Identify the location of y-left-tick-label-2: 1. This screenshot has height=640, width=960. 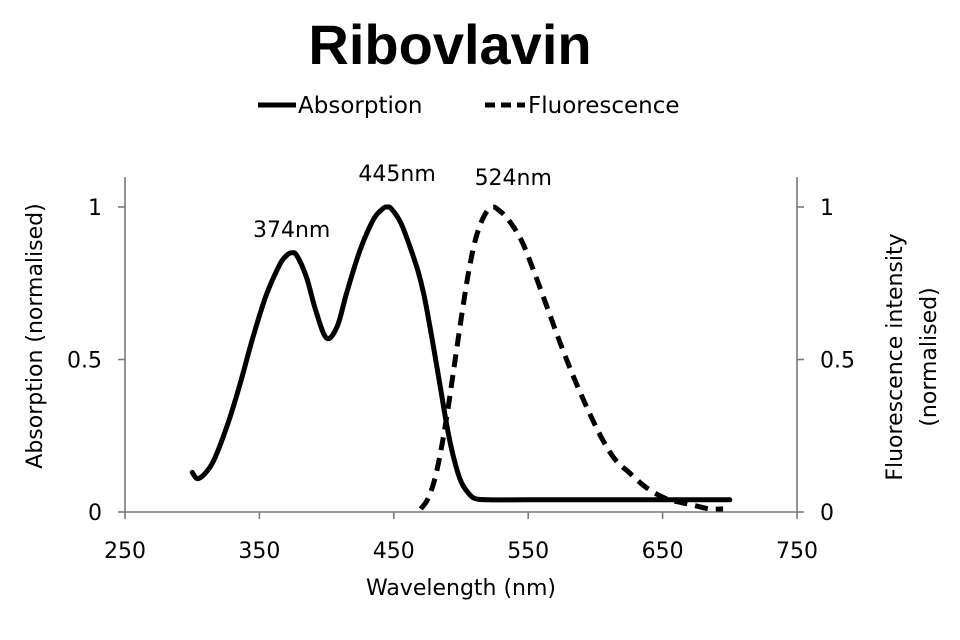
(95, 208).